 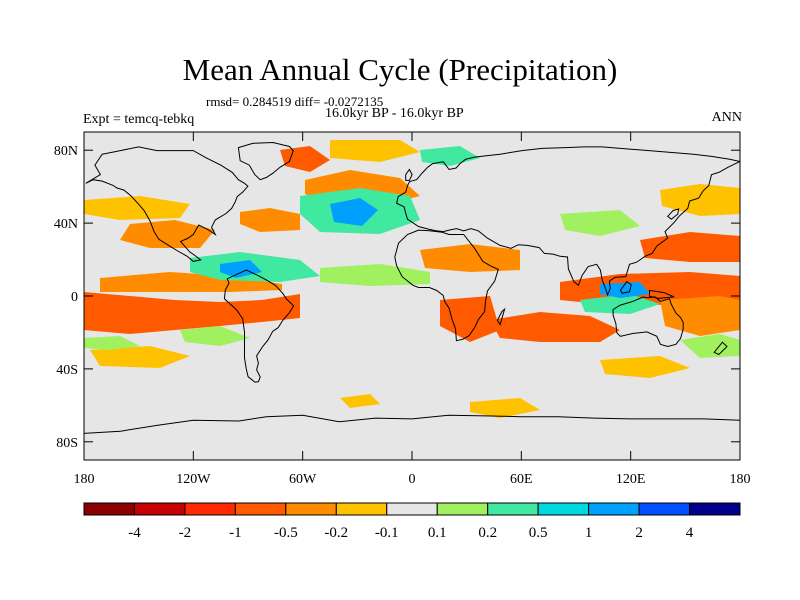 I want to click on africa-coast, so click(x=446, y=285).